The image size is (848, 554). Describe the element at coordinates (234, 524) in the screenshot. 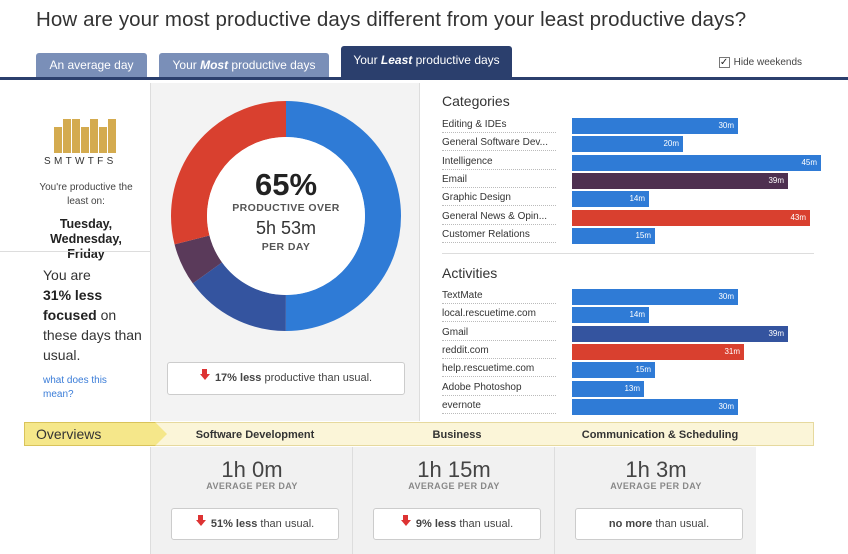

I see `overview-note-bold: 51% less` at that location.